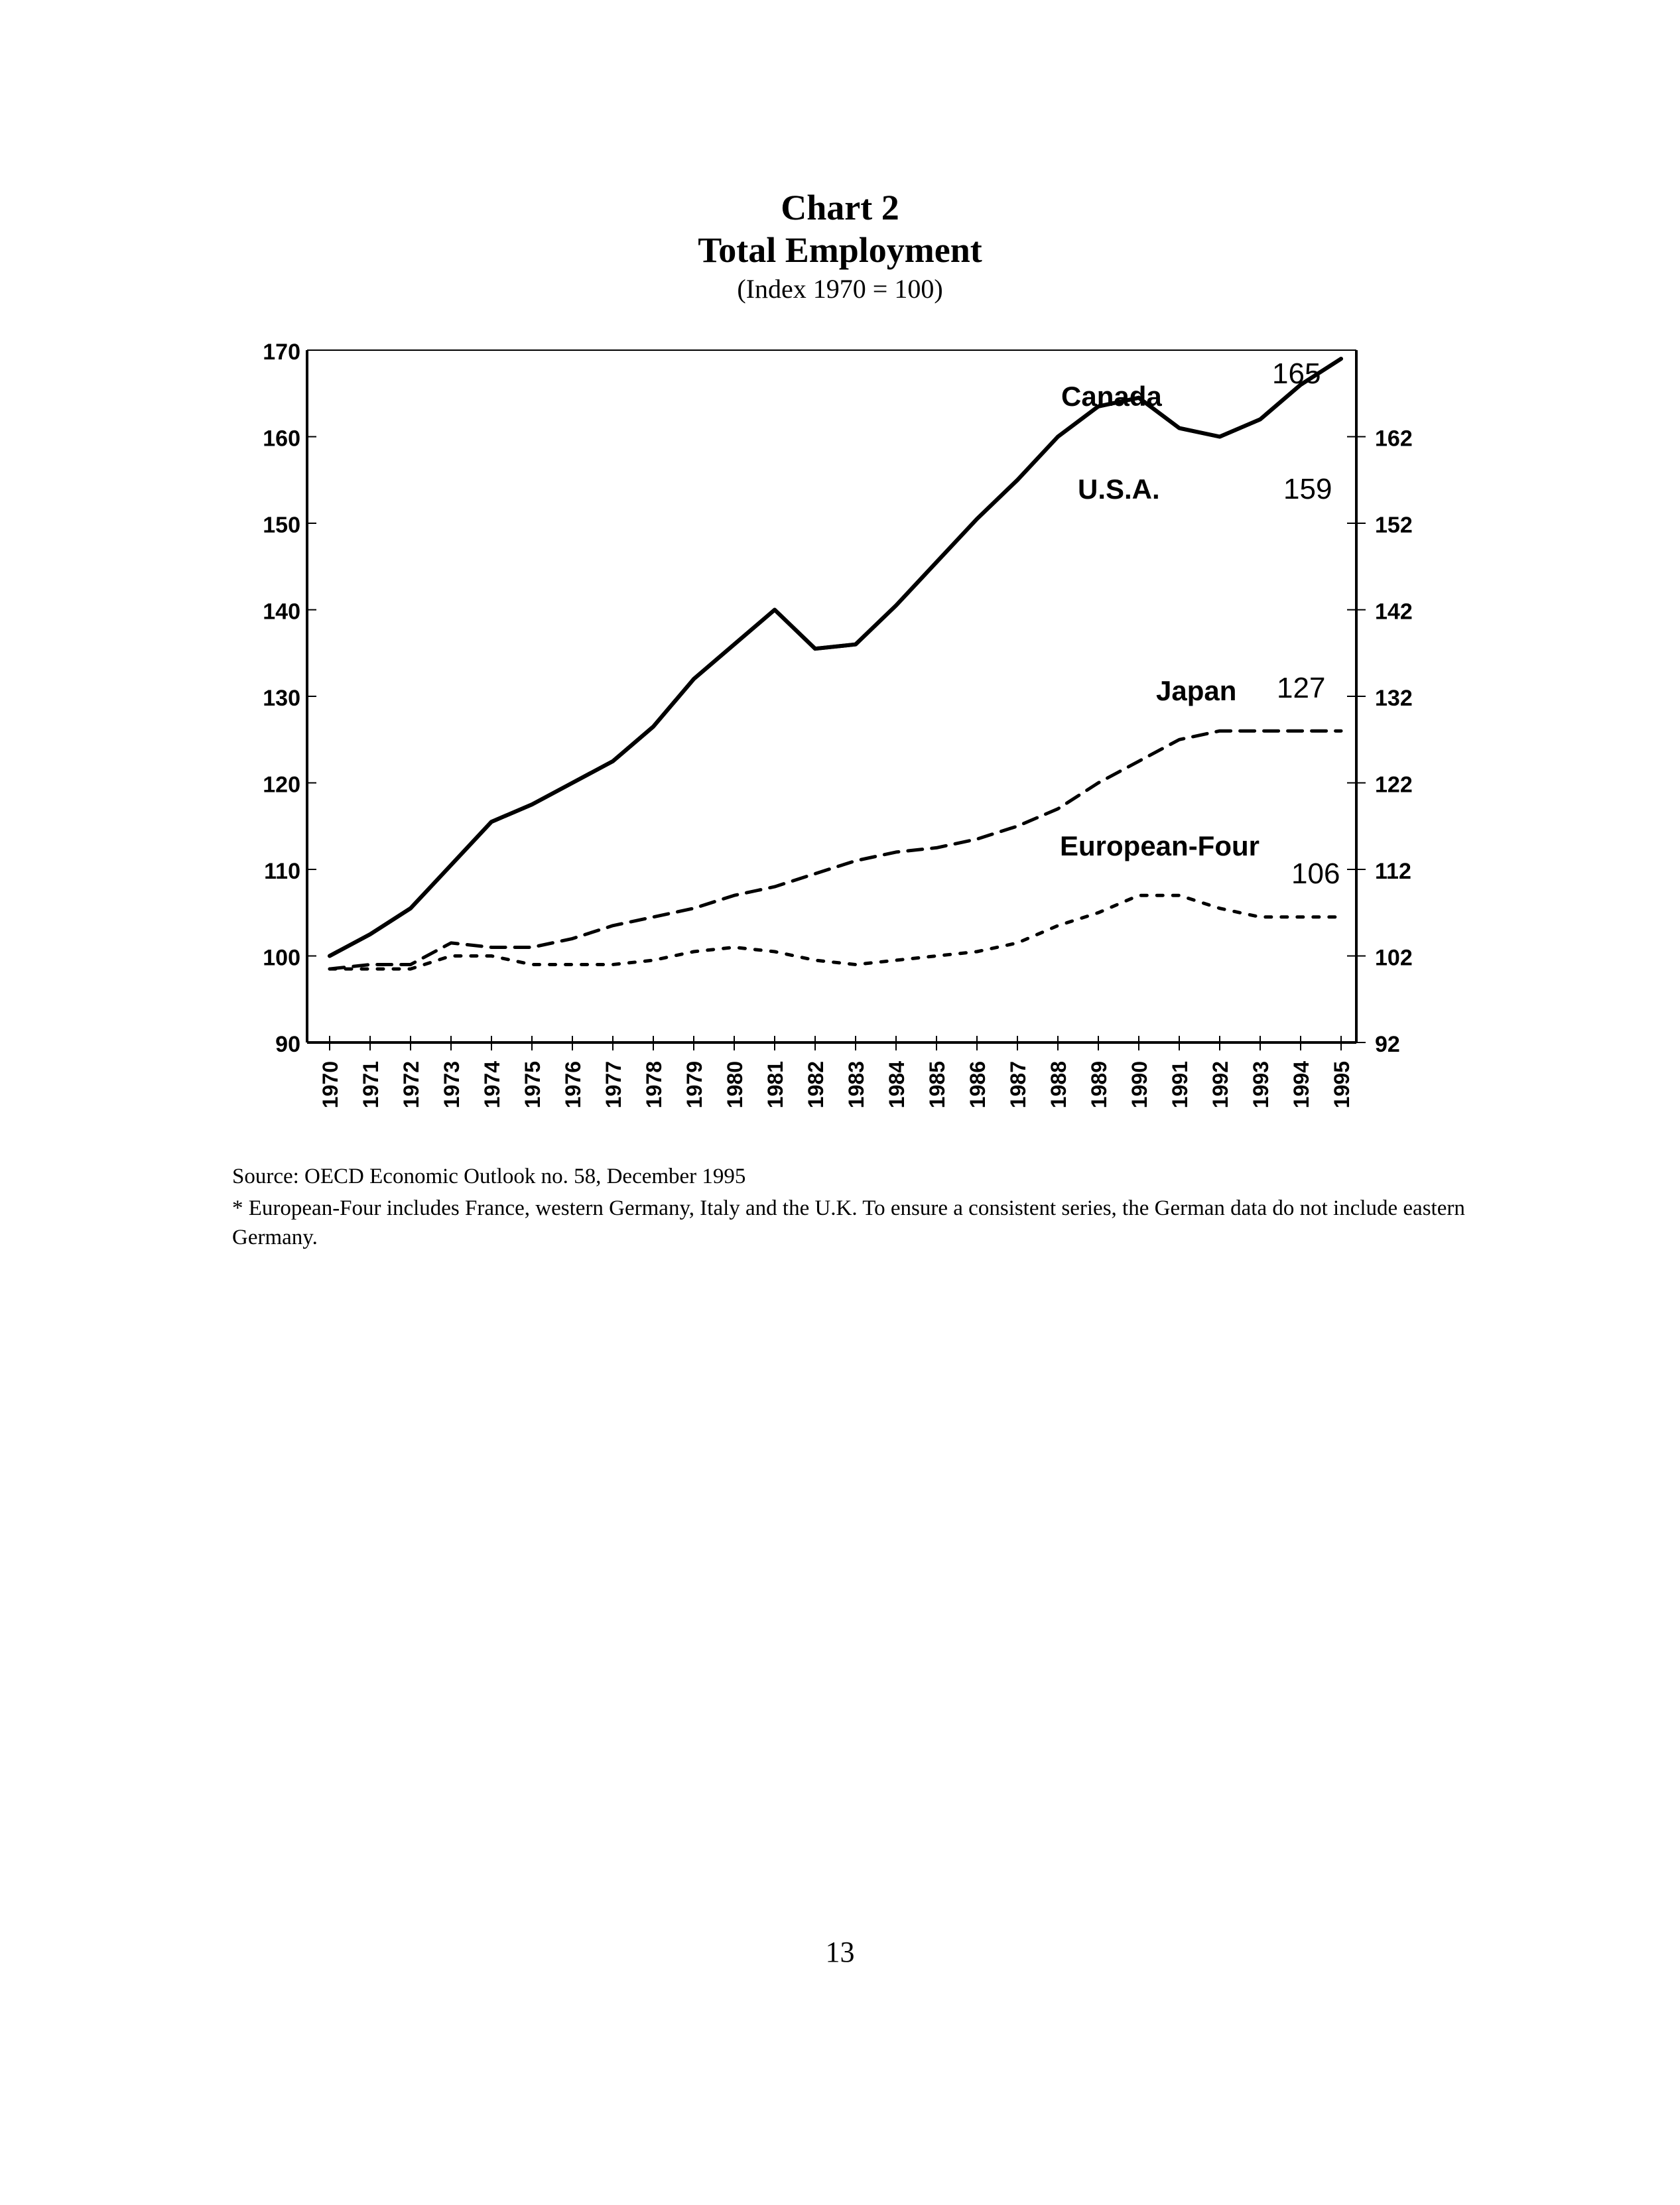  What do you see at coordinates (573, 1084) in the screenshot?
I see `x-tick-label: 1976` at bounding box center [573, 1084].